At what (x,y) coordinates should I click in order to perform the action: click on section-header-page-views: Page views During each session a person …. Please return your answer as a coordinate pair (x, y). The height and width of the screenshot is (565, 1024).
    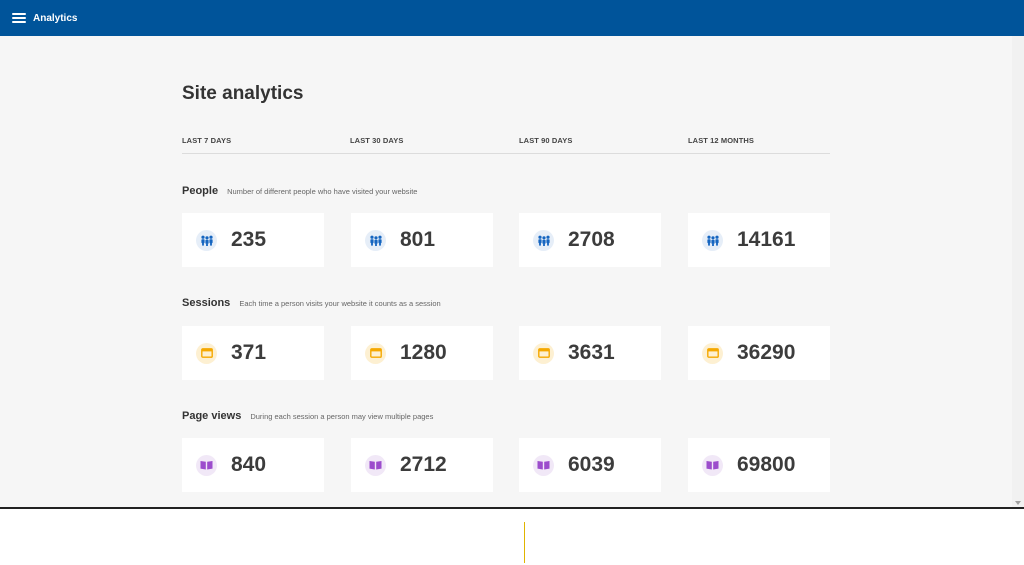
    Looking at the image, I should click on (307, 416).